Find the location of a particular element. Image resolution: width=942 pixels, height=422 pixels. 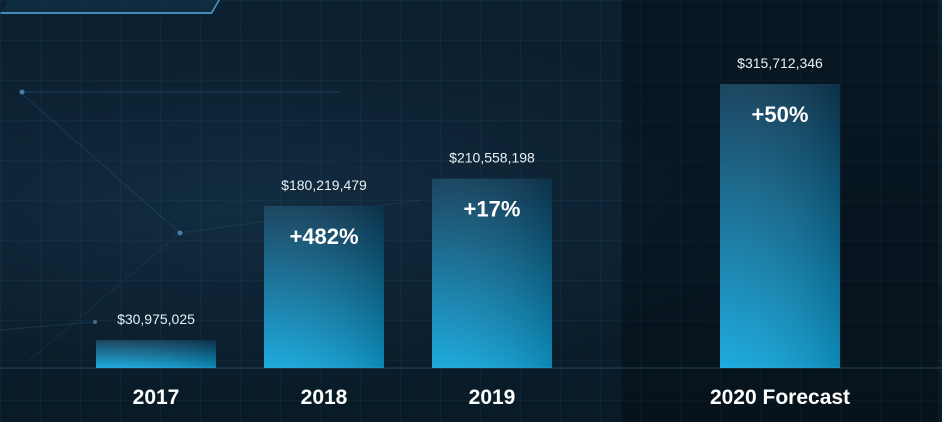

value-label-2: $210,558,198 is located at coordinates (492, 158).